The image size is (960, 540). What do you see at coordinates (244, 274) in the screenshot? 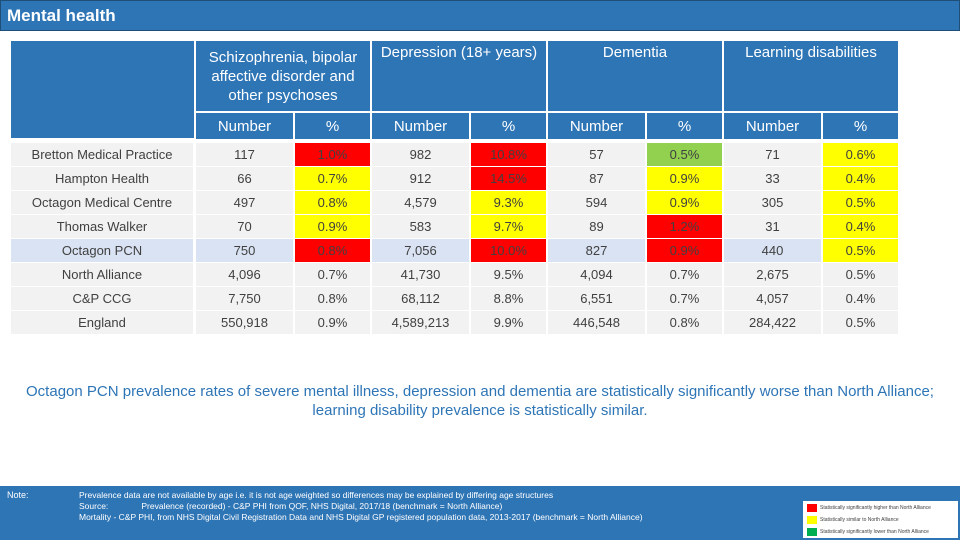
I see `number-cell: 4,096` at bounding box center [244, 274].